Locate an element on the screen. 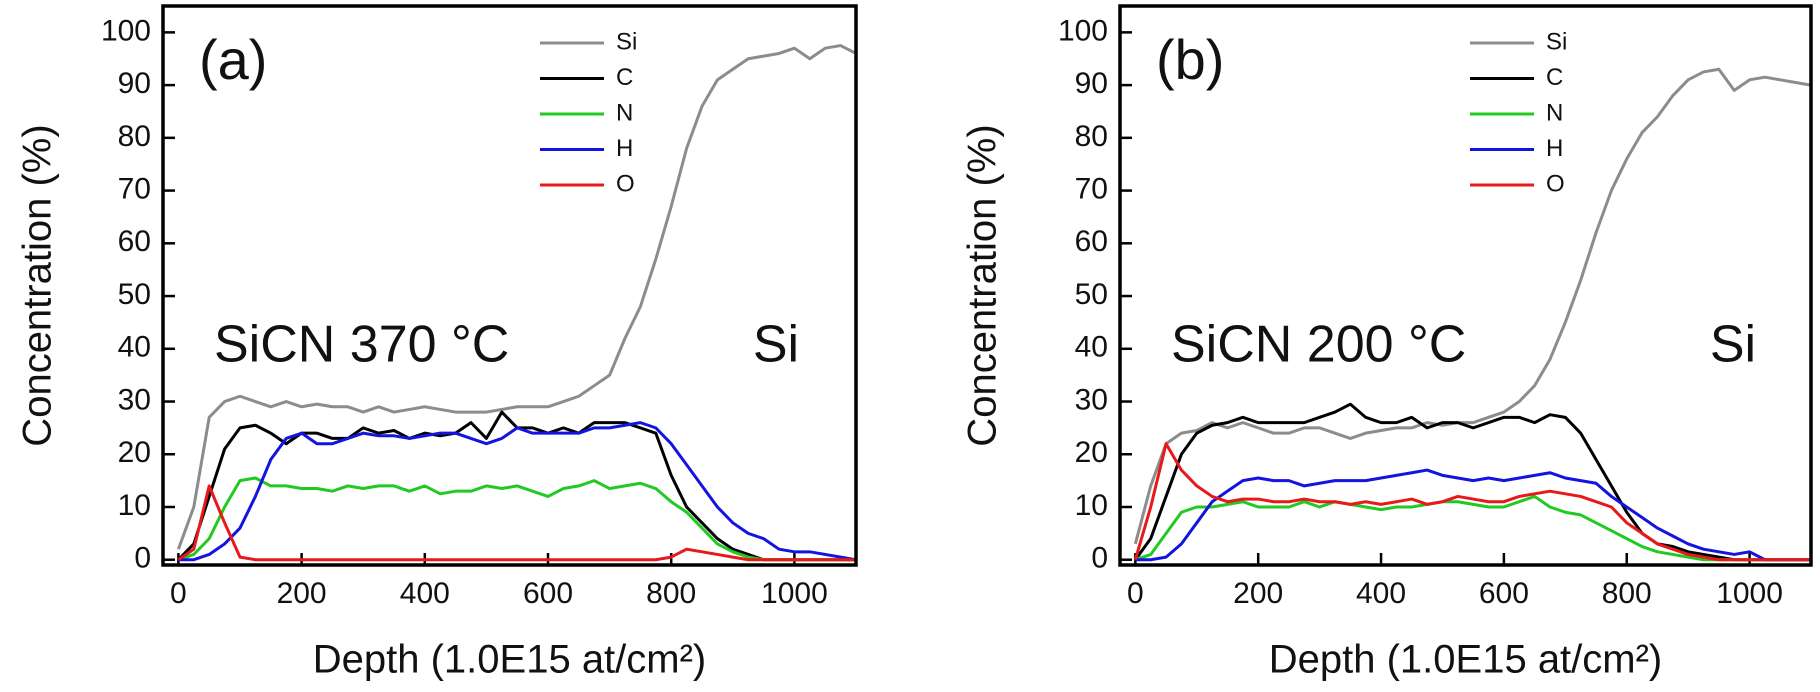 The height and width of the screenshot is (692, 1820). annotation: (a) is located at coordinates (233, 59).